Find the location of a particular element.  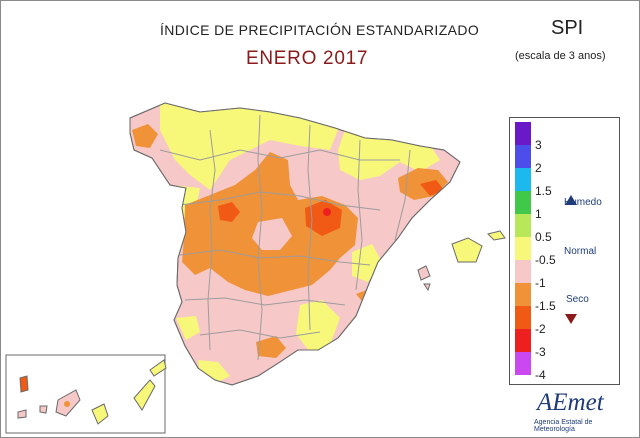

island-menorca is located at coordinates (496, 235).